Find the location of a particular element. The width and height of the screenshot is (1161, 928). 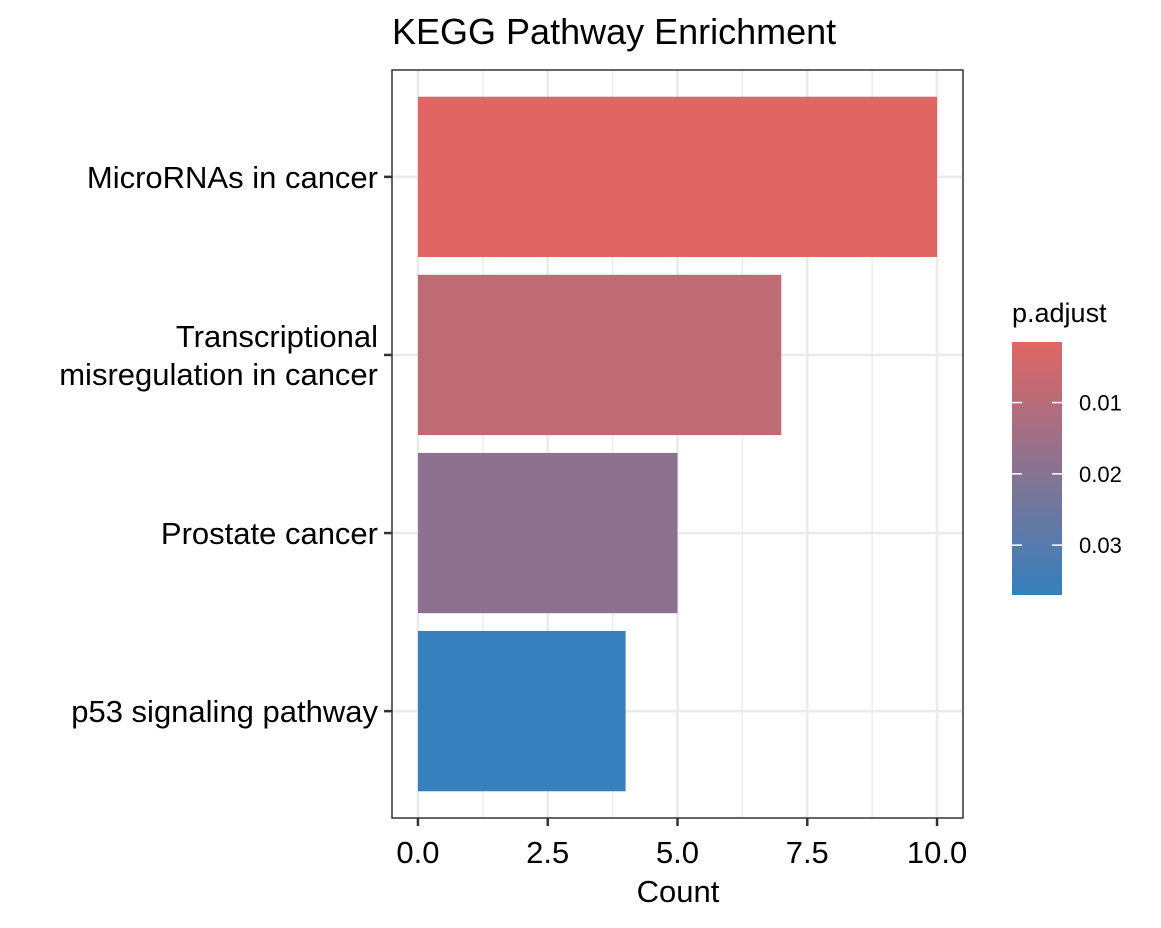

y-tick-label: Transcriptional is located at coordinates (277, 336).